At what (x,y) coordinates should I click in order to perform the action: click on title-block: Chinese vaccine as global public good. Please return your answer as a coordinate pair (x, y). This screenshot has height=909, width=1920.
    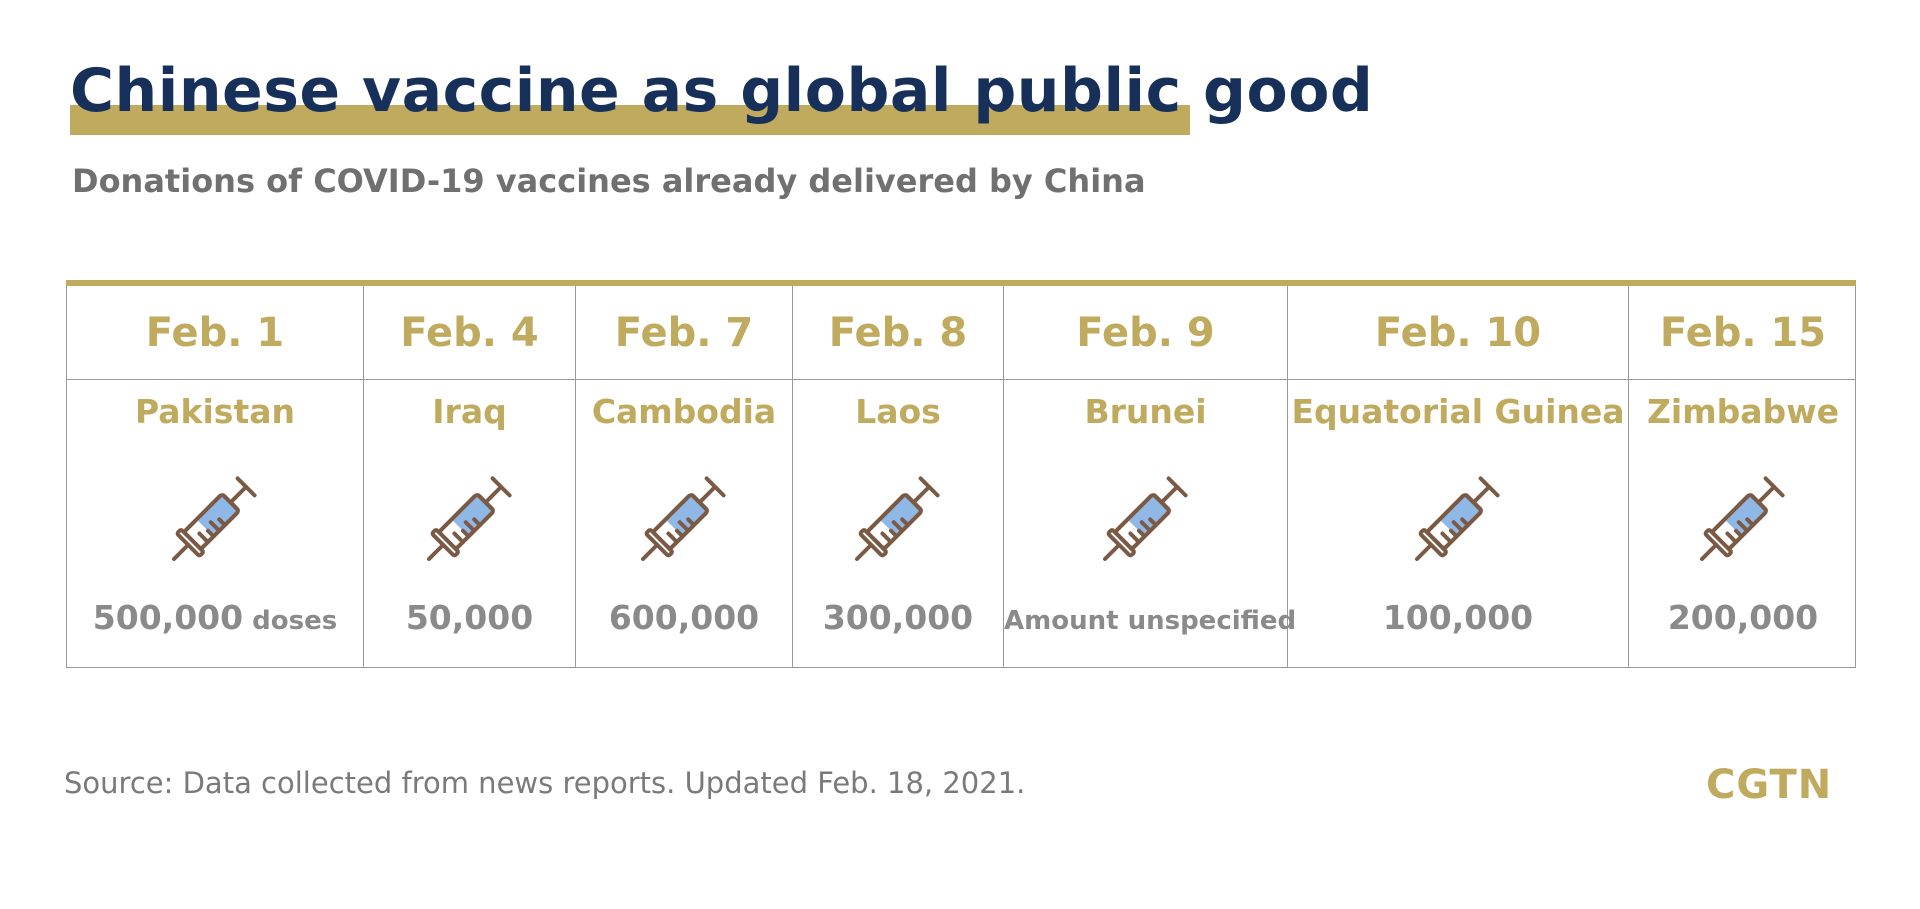
    Looking at the image, I should click on (722, 95).